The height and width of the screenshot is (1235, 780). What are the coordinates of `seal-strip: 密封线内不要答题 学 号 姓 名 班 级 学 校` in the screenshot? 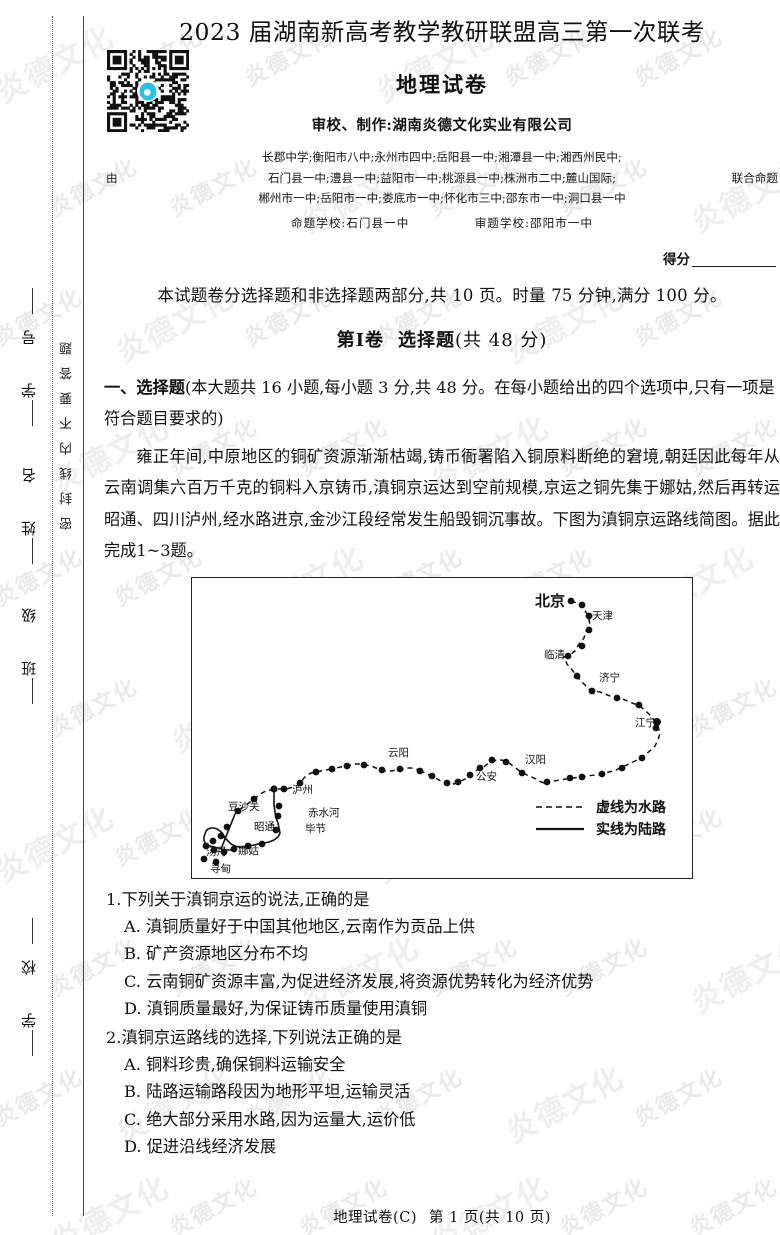 It's located at (52, 617).